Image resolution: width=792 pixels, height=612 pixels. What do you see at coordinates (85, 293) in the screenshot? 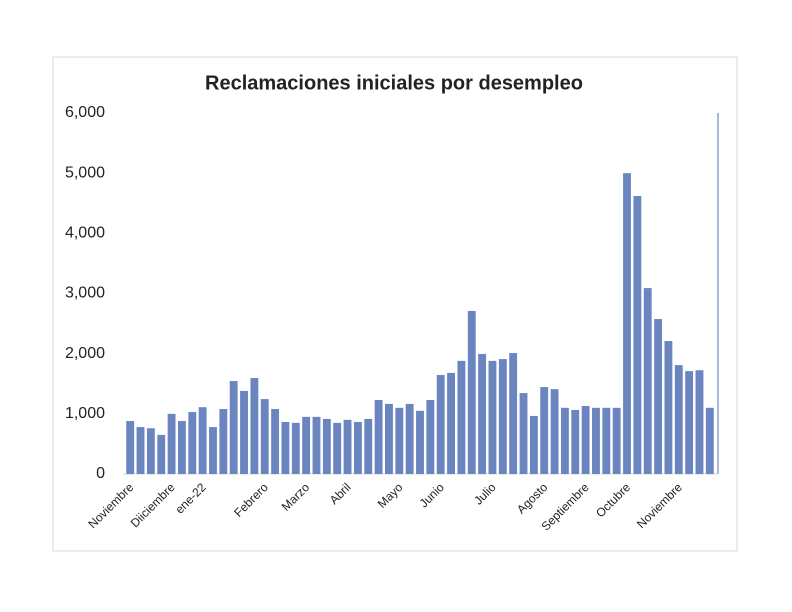
I see `y-tick-label: 3,000` at bounding box center [85, 293].